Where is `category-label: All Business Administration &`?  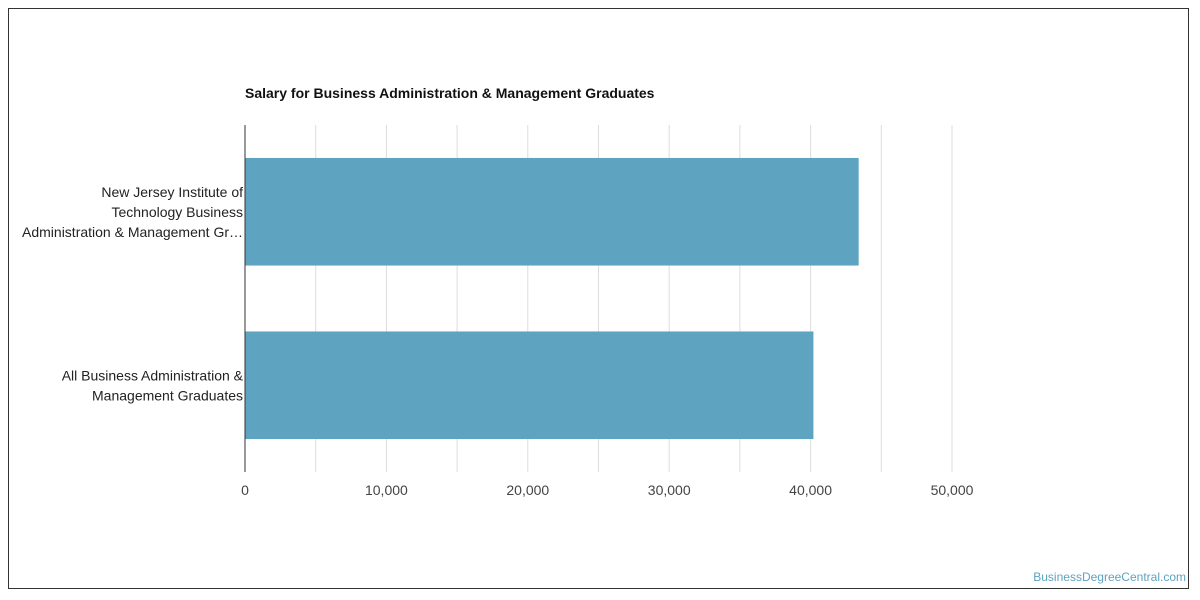 category-label: All Business Administration & is located at coordinates (153, 375).